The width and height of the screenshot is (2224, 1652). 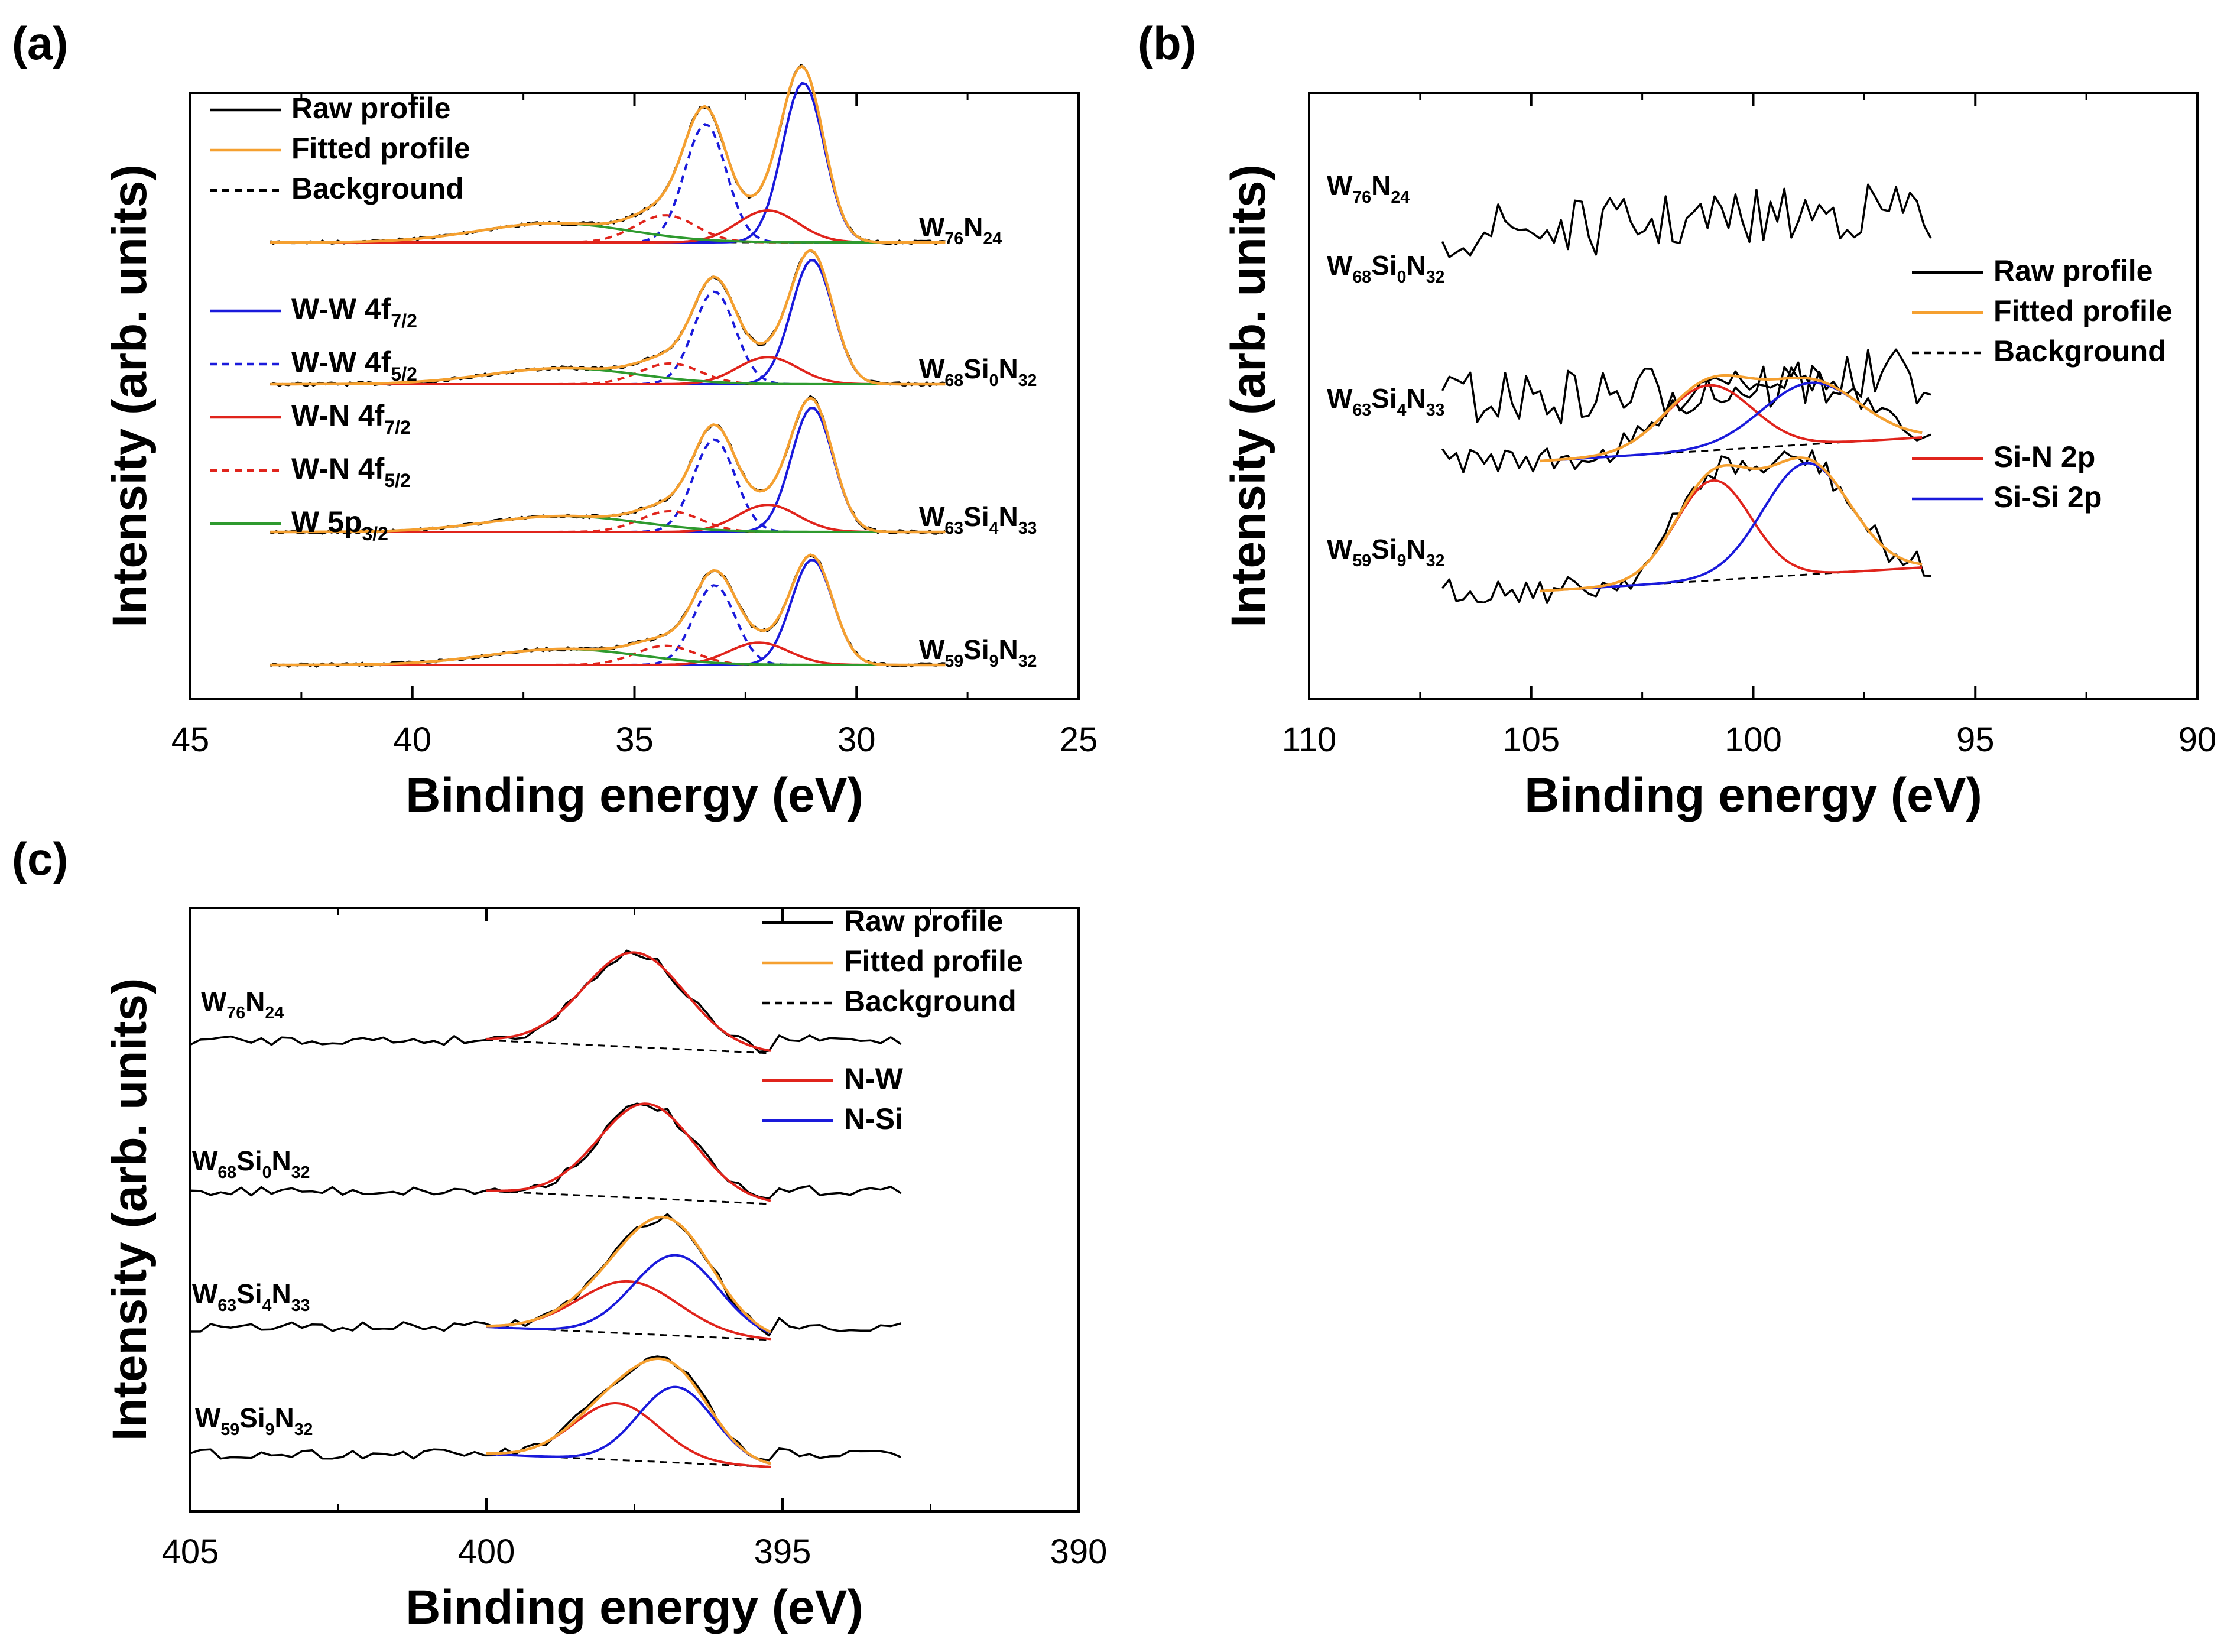 What do you see at coordinates (873, 1119) in the screenshot?
I see `component-legend-label: N-Si` at bounding box center [873, 1119].